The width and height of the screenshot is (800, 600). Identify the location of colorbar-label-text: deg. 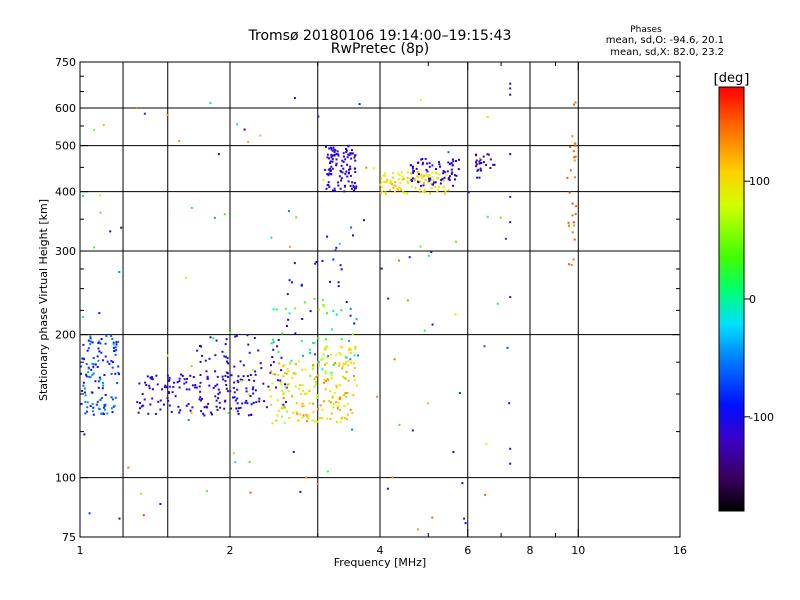
(731, 78).